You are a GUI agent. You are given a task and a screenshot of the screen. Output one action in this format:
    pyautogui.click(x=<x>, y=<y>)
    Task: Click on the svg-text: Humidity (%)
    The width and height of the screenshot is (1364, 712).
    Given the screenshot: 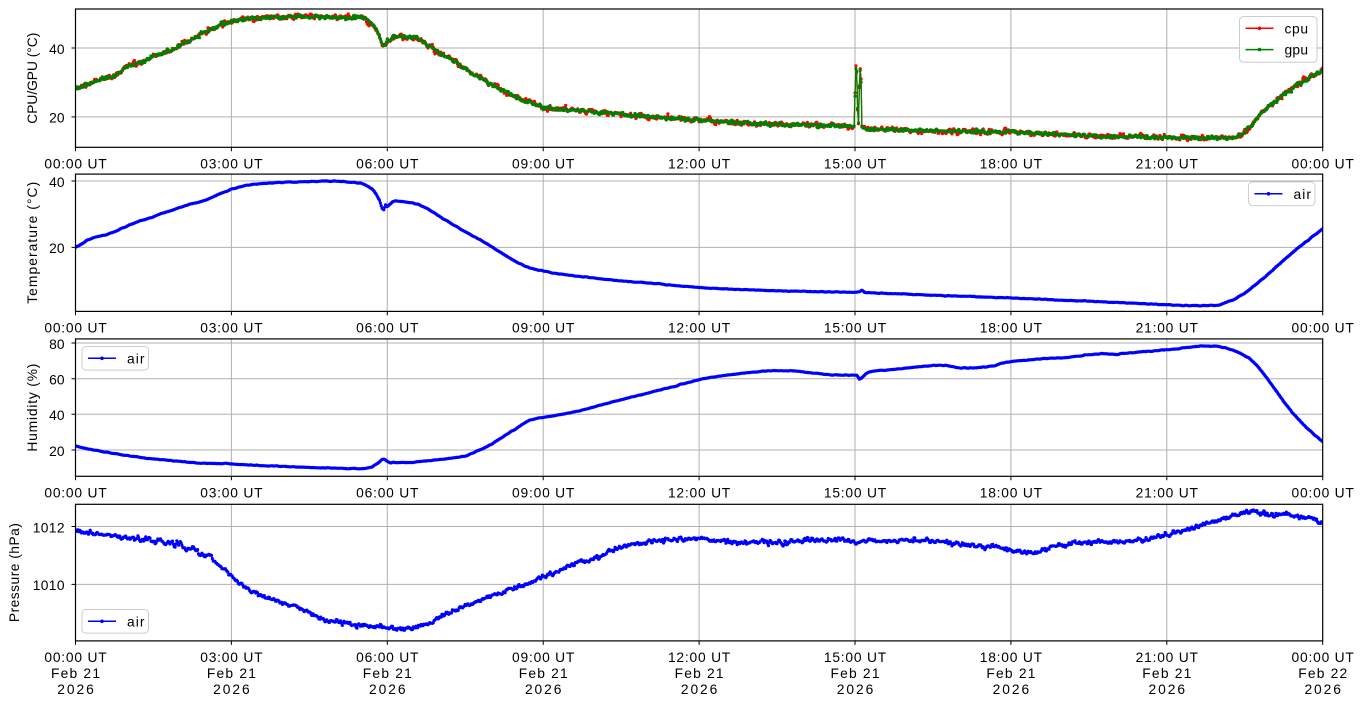 What is the action you would take?
    pyautogui.click(x=32, y=408)
    